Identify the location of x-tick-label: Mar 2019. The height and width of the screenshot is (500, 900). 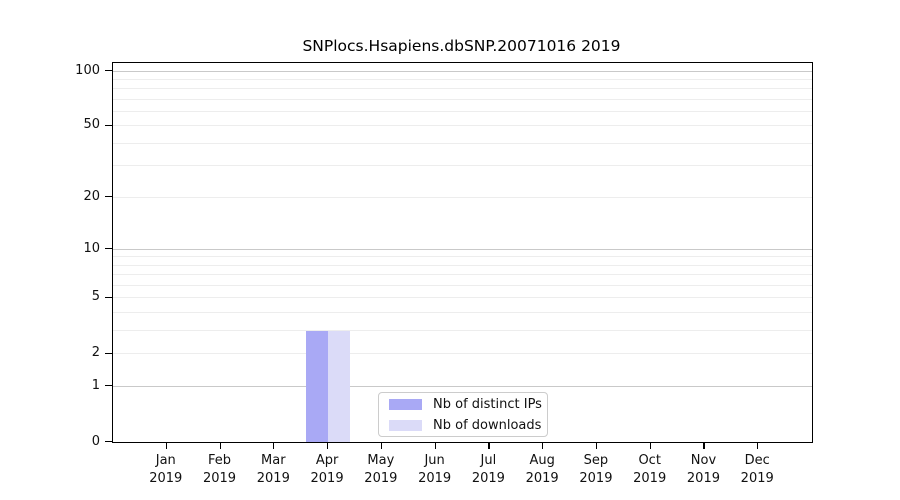
(273, 469).